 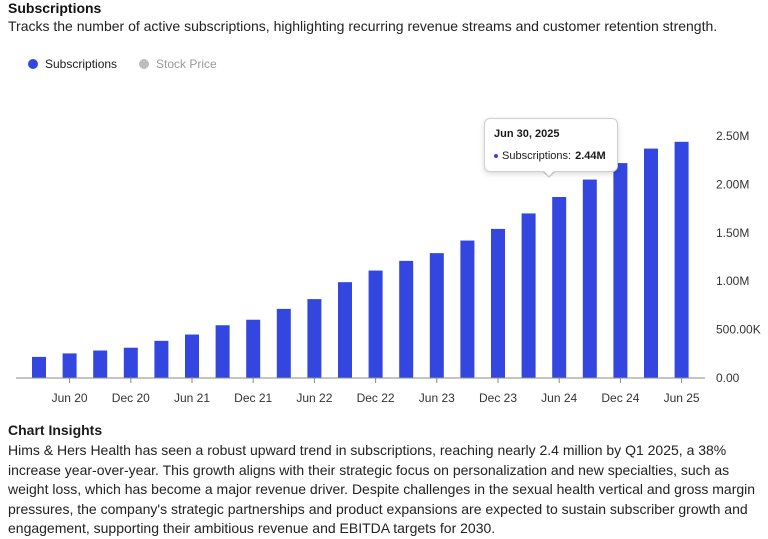 What do you see at coordinates (496, 156) in the screenshot?
I see `tooltip-series-dot` at bounding box center [496, 156].